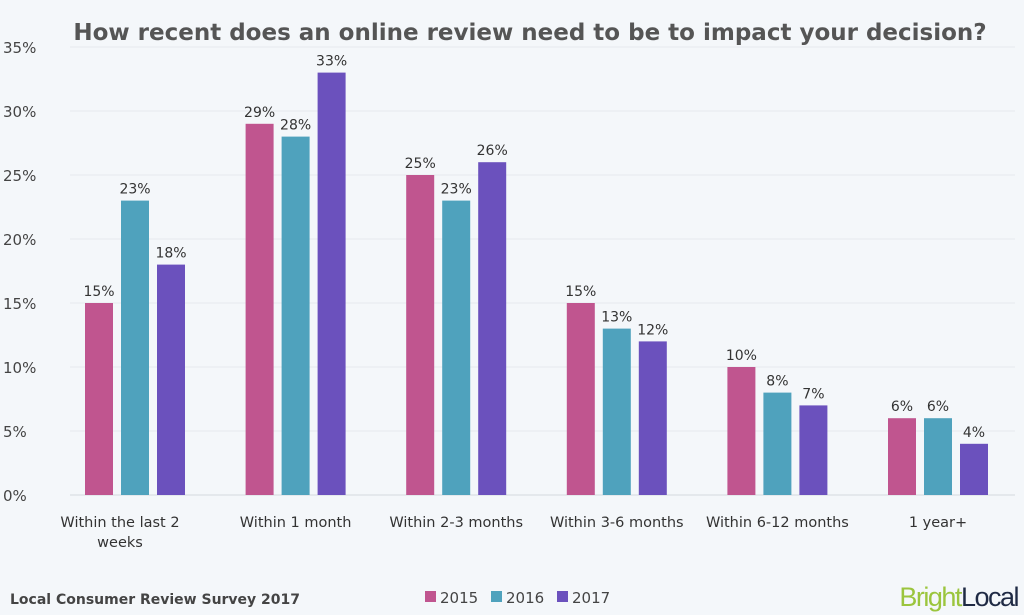 This screenshot has width=1024, height=615. I want to click on legend-swatch-2016, so click(496, 596).